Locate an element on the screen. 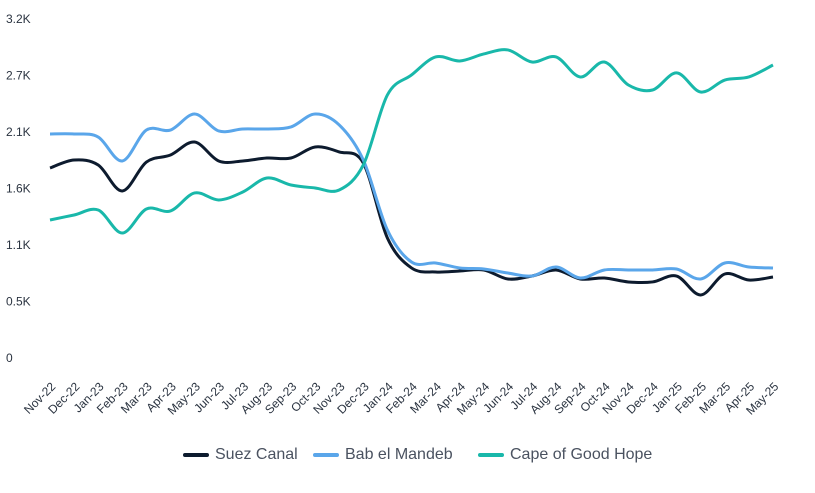 Image resolution: width=815 pixels, height=493 pixels. legend-label: Cape of Good Hope is located at coordinates (581, 454).